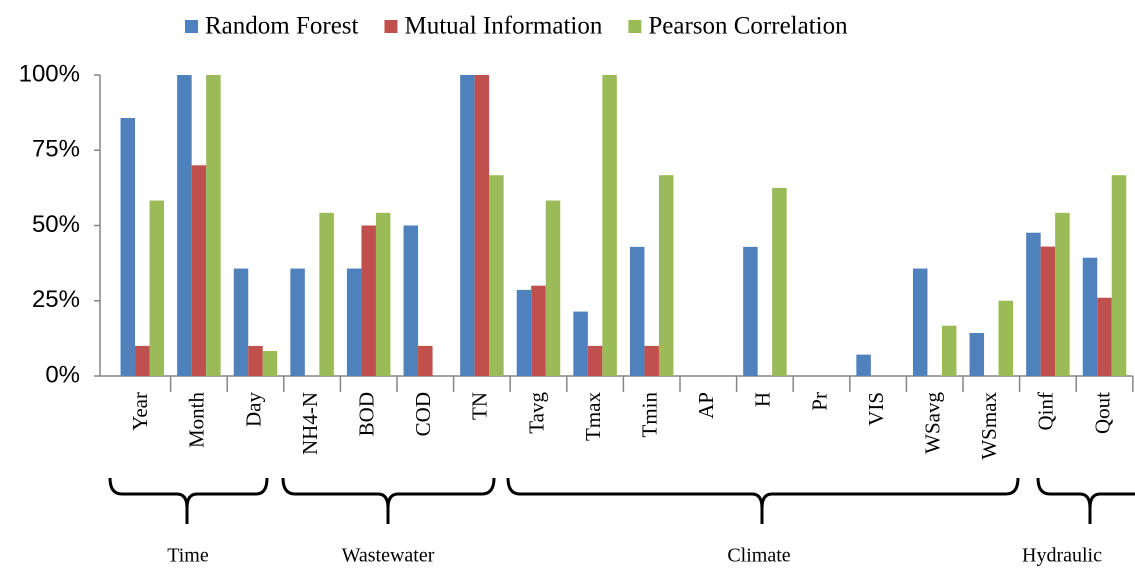  Describe the element at coordinates (56, 149) in the screenshot. I see `y-tick-label: 75%` at that location.